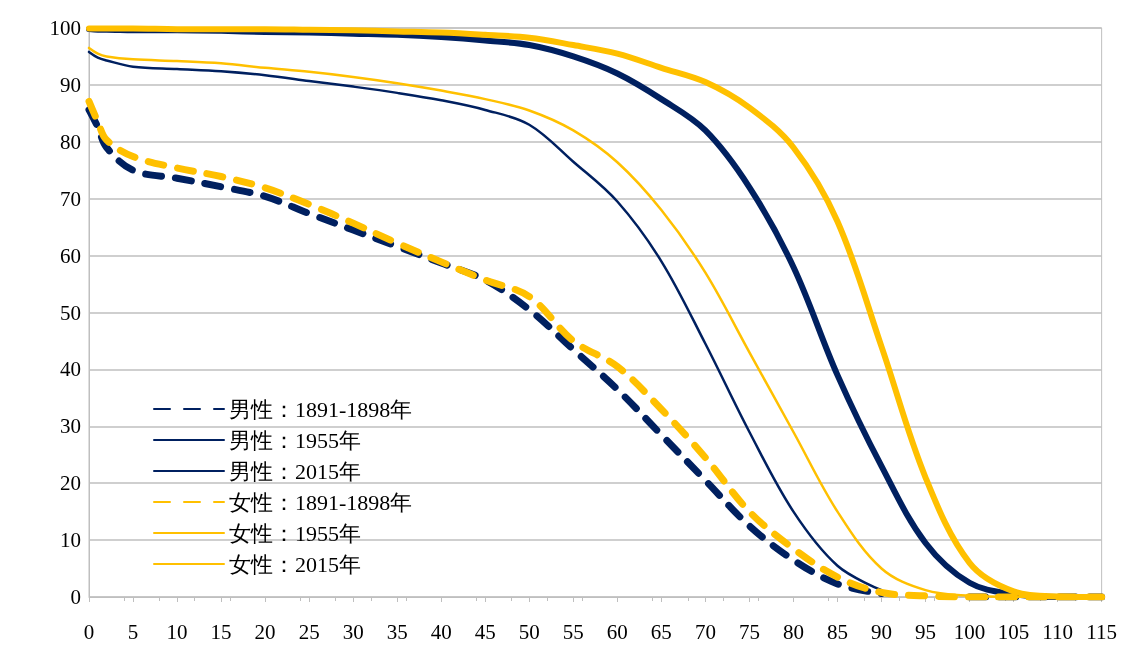 This screenshot has height=650, width=1128. I want to click on legend-label: 男性：2015年, so click(295, 471).